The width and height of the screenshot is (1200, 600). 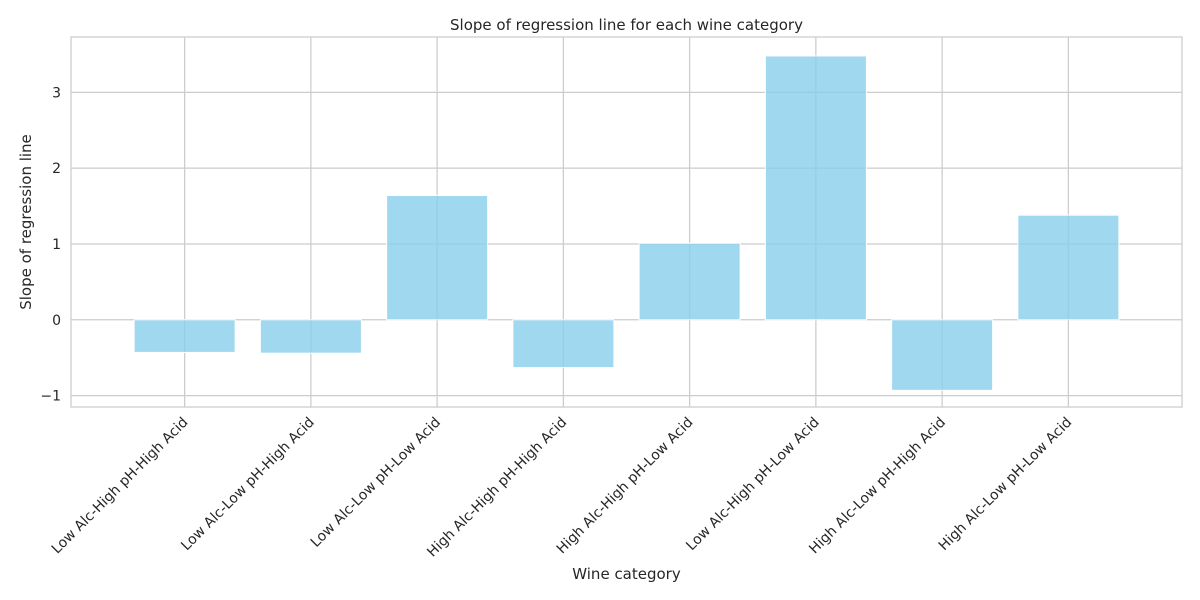 I want to click on x-tick-label: High Alc-Low pH-Low Acid, so click(x=1005, y=484).